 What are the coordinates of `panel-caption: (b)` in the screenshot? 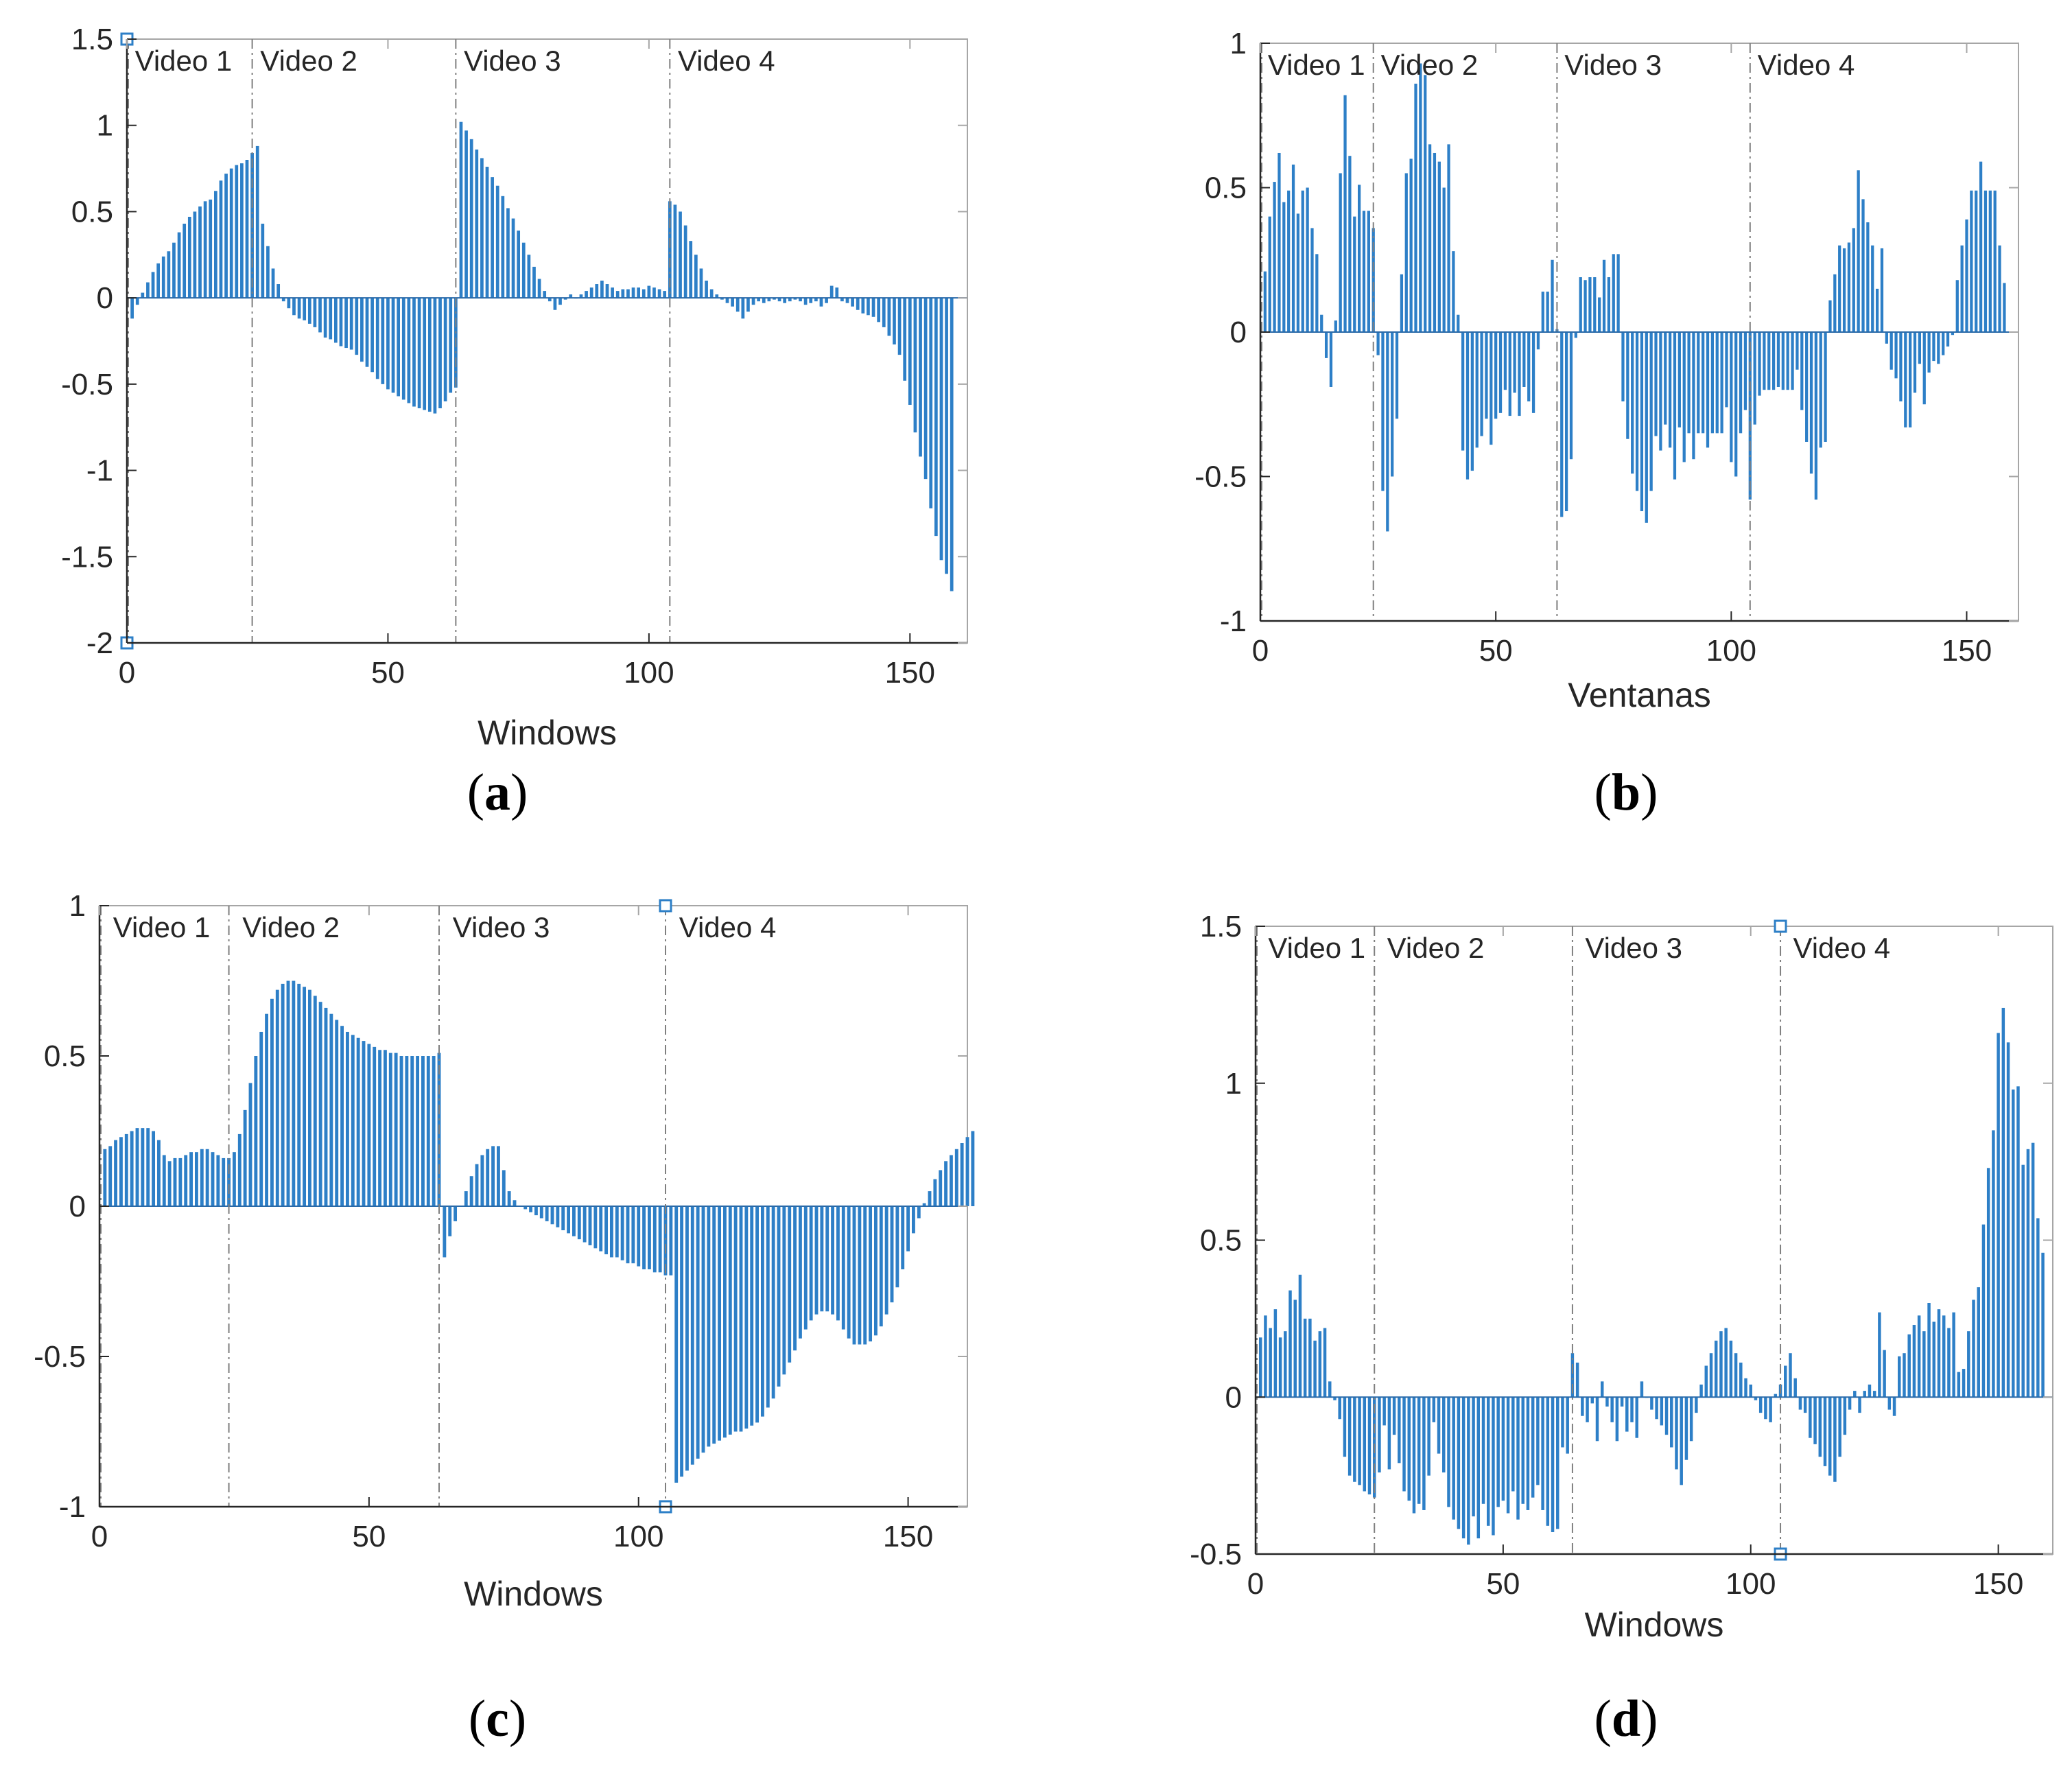 It's located at (1626, 793).